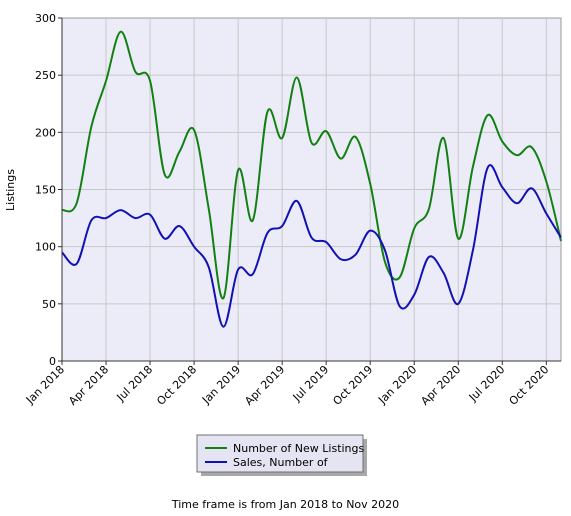  I want to click on x-tick-label: Jan 2019, so click(221, 385).